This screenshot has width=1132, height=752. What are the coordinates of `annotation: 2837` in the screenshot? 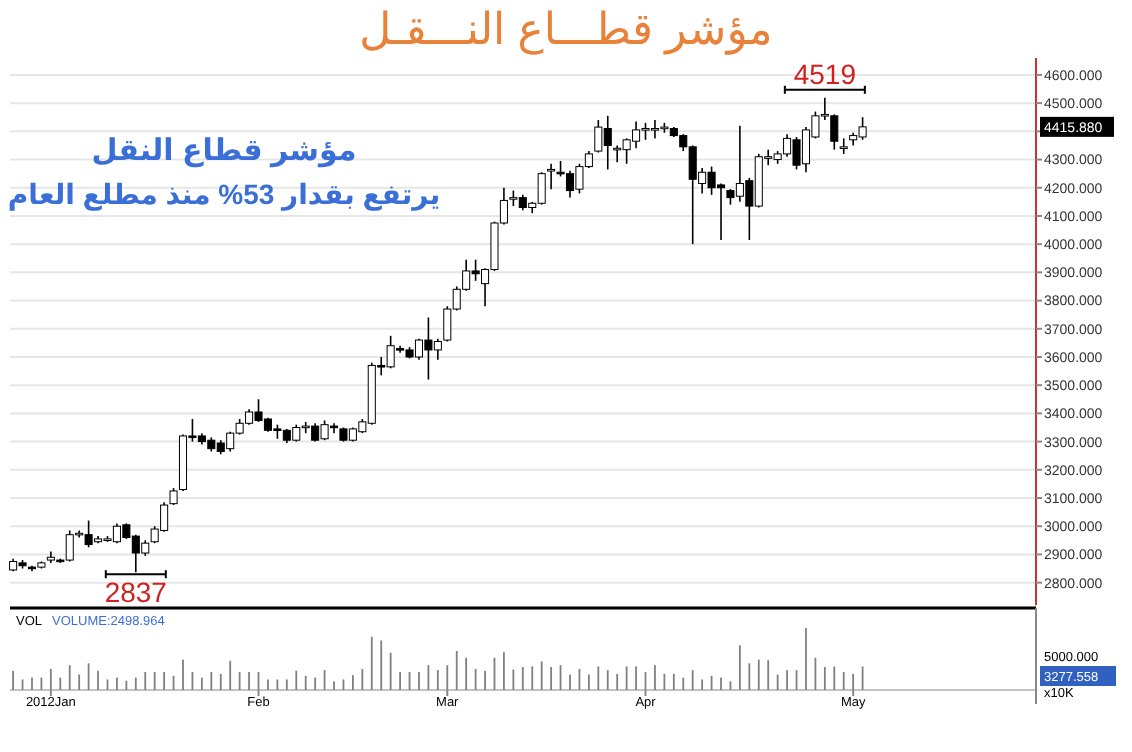 It's located at (136, 592).